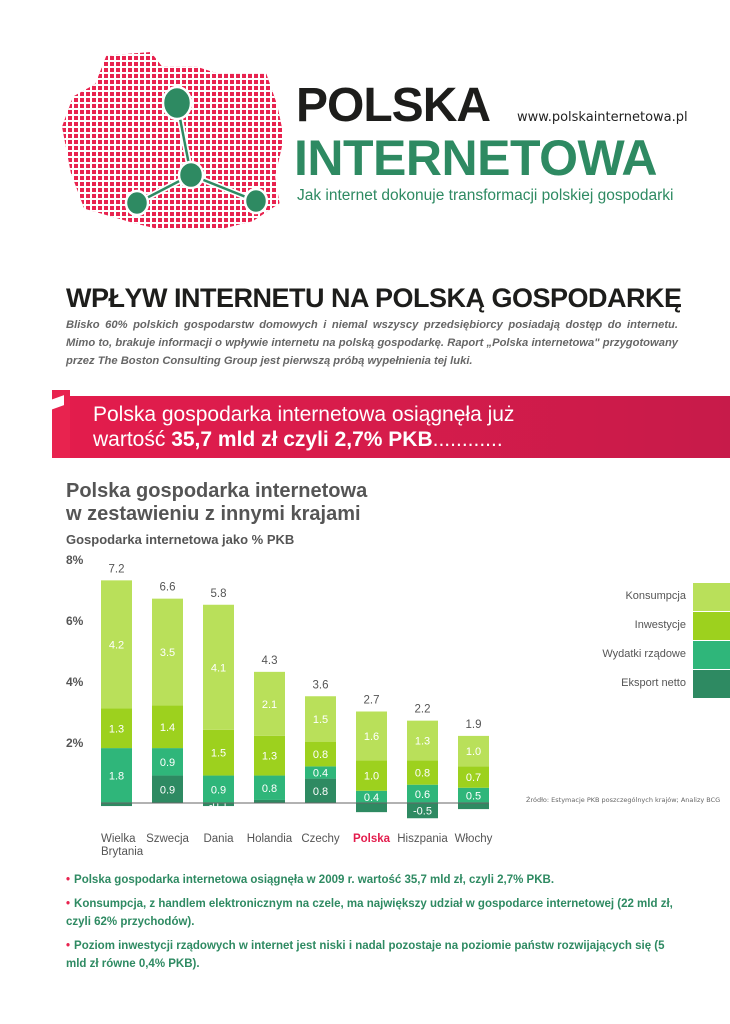 The image size is (730, 1024). Describe the element at coordinates (167, 839) in the screenshot. I see `x-tick-label: Szwecja` at that location.